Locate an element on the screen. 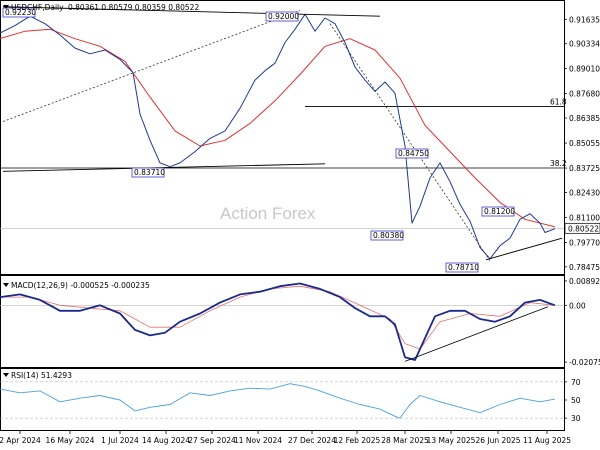 This screenshot has height=450, width=600. last-price-label: 0.80522 is located at coordinates (583, 228).